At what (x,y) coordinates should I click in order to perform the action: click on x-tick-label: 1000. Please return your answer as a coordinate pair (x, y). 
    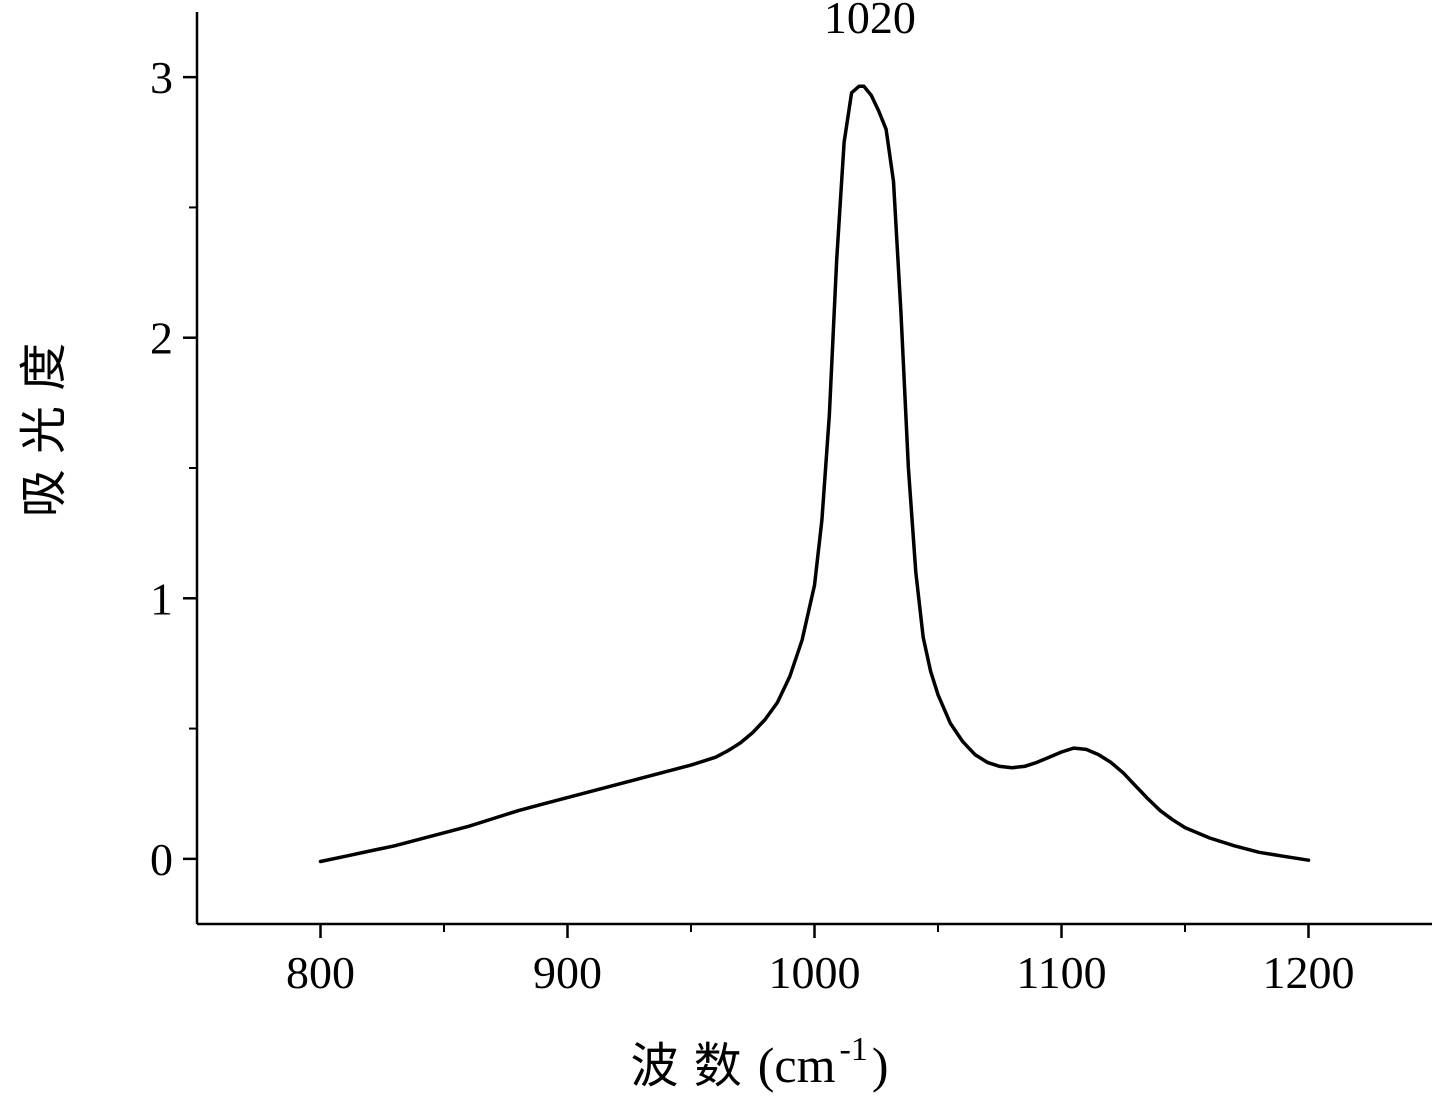
    Looking at the image, I should click on (815, 972).